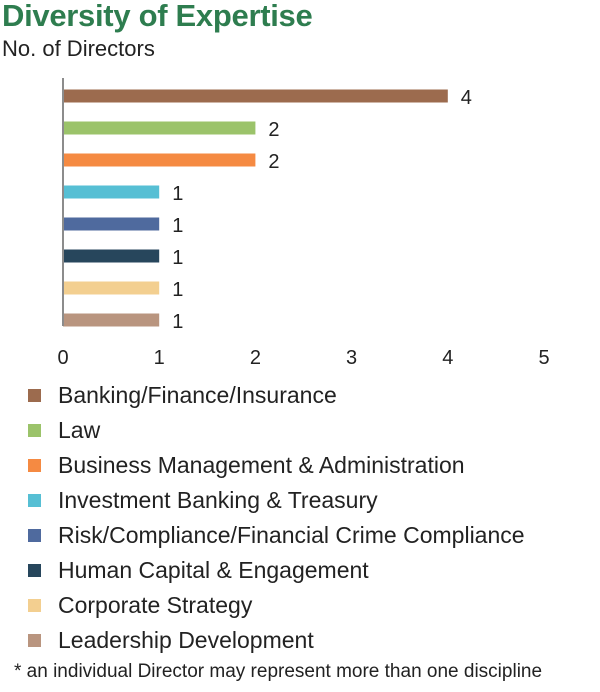 This screenshot has height=692, width=600. What do you see at coordinates (447, 358) in the screenshot?
I see `x-tick-label: 4` at bounding box center [447, 358].